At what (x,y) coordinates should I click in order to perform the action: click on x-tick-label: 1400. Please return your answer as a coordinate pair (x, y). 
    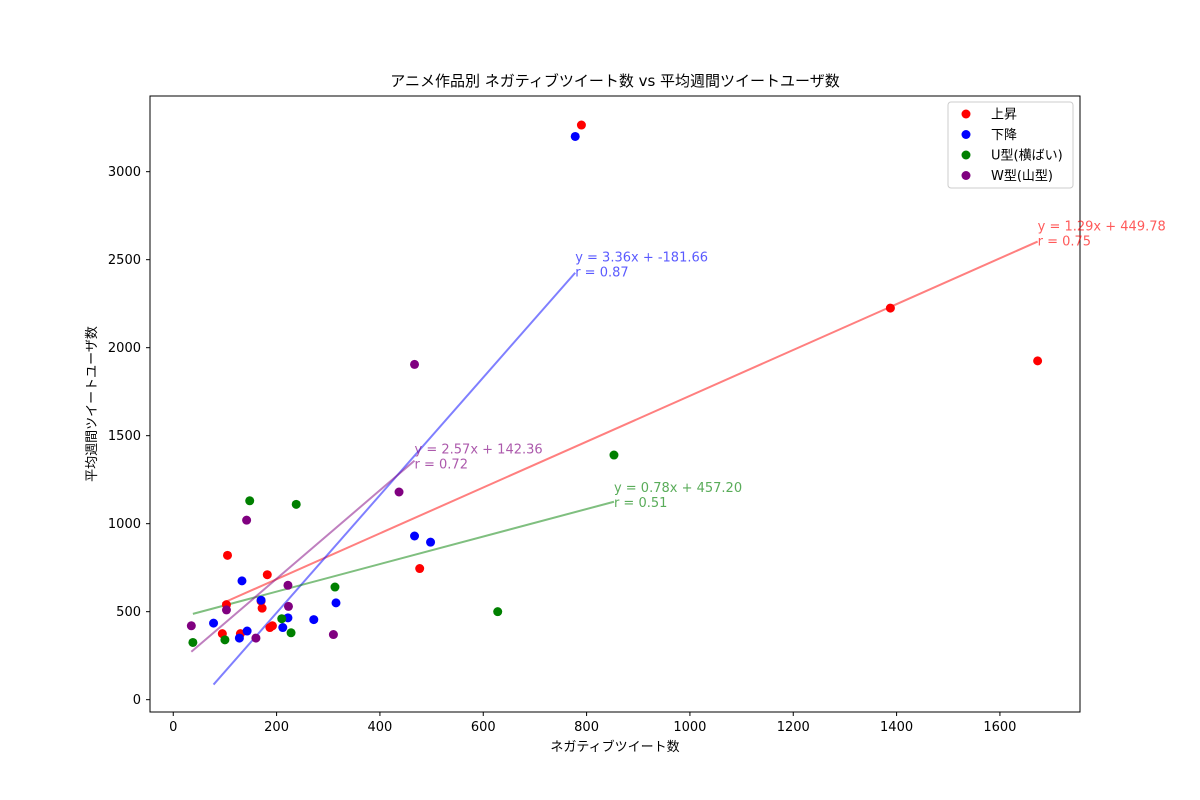
    Looking at the image, I should click on (896, 727).